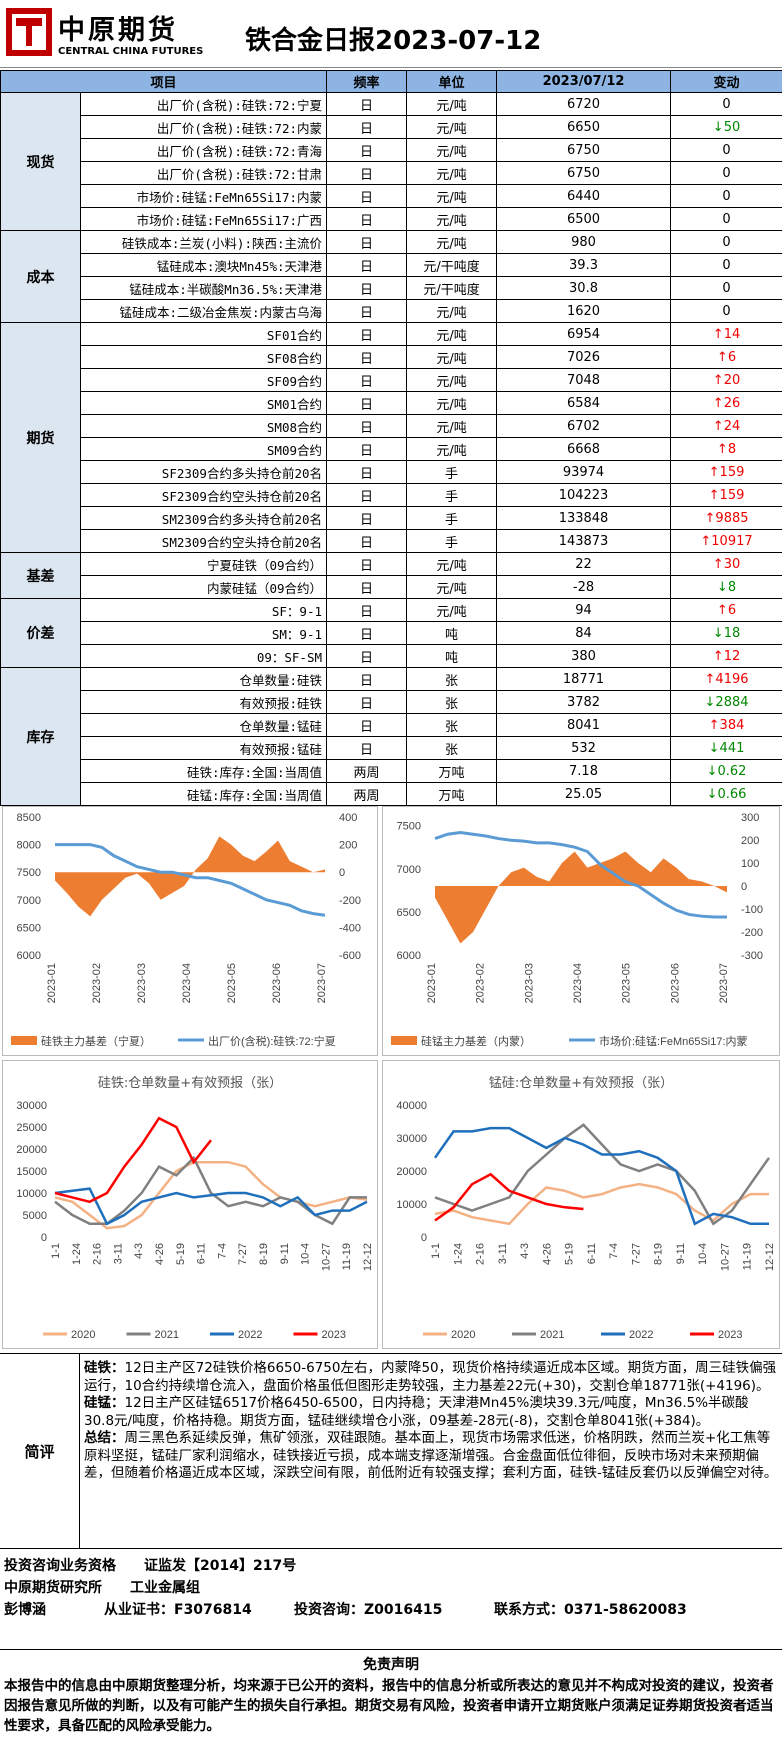 This screenshot has width=782, height=1737. Describe the element at coordinates (203, 288) in the screenshot. I see `item-name: 锰硅成本:半碳酸Mn36.5%:天津港` at that location.